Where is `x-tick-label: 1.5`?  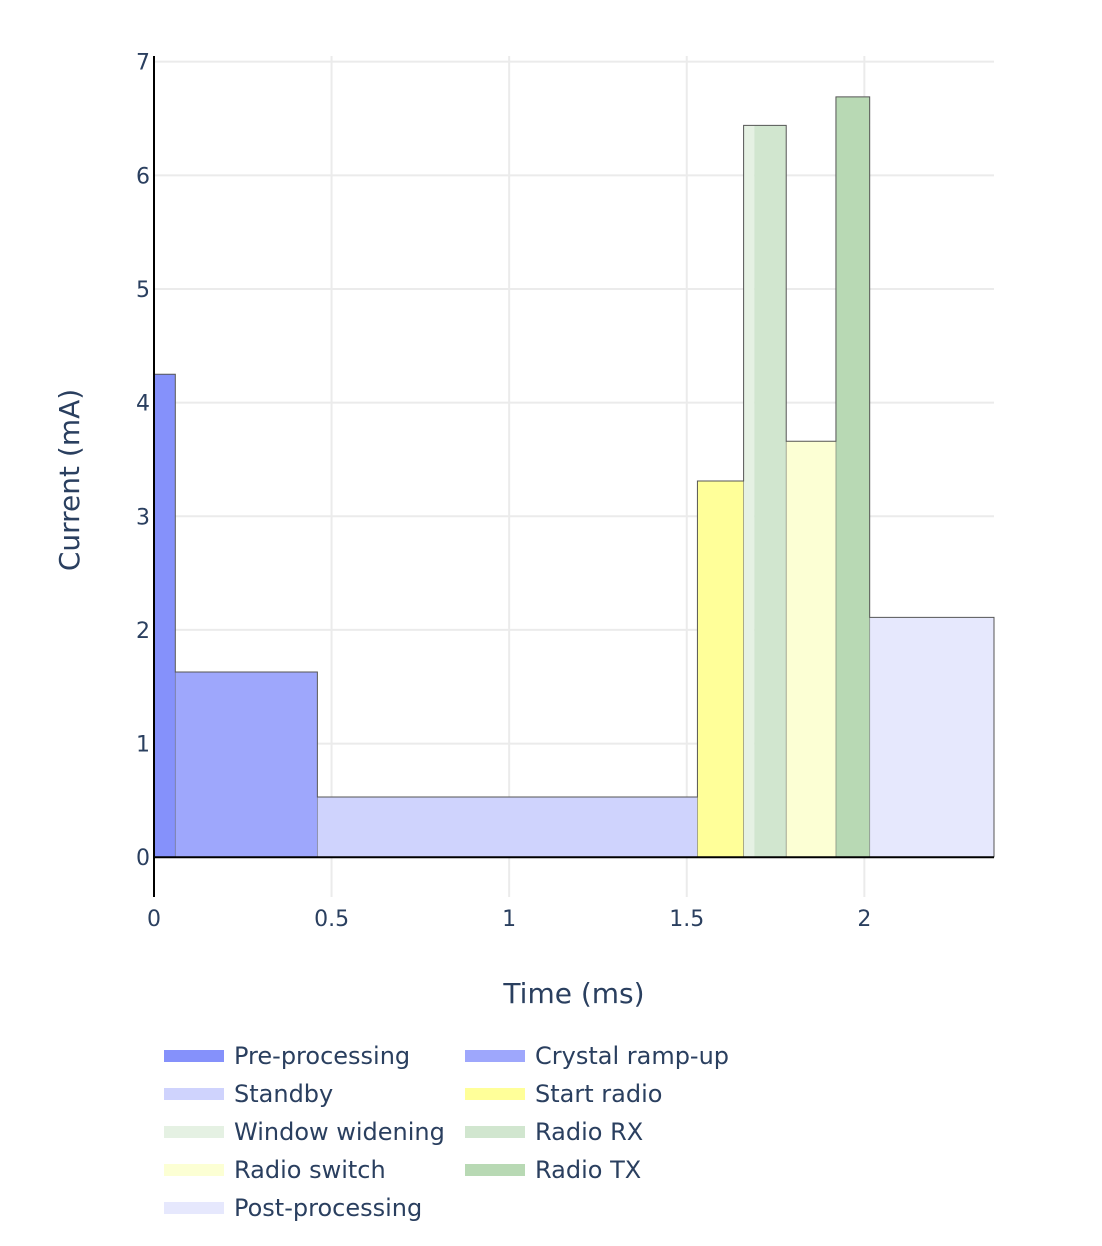
x-tick-label: 1.5 is located at coordinates (686, 919).